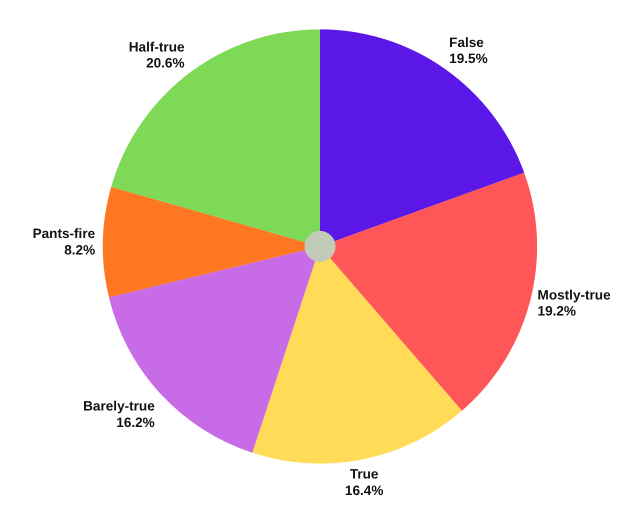  I want to click on data-label: 19.5%, so click(468, 58).